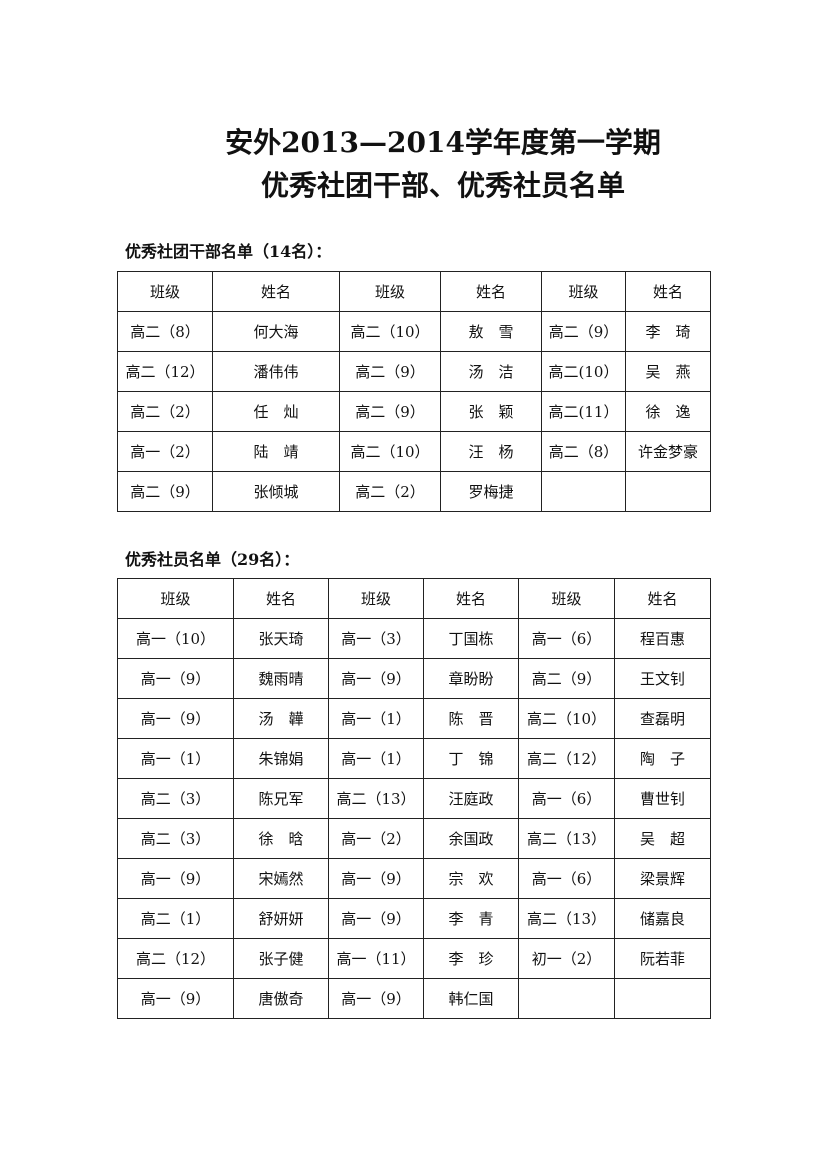 Image resolution: width=827 pixels, height=1170 pixels. I want to click on table-row: 高二（3） 陈兄军 高二（13） 汪庭政 高一（6） 曹世钊, so click(414, 798).